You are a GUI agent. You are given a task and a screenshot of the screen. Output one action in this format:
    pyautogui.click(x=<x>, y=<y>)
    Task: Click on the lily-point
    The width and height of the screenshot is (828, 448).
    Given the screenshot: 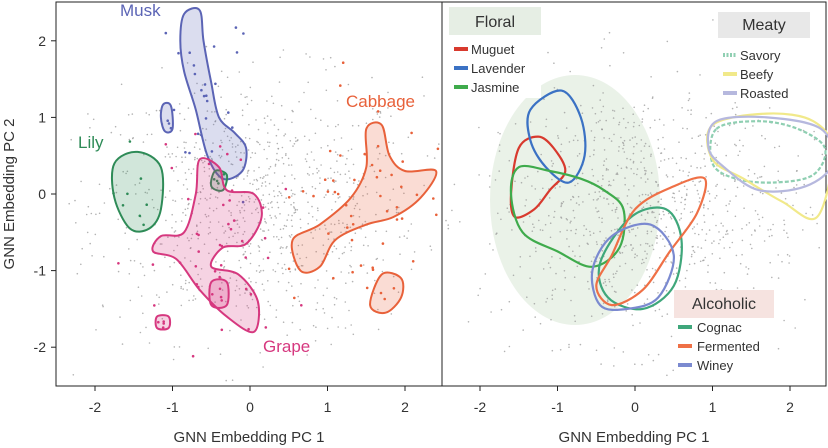 What is the action you would take?
    pyautogui.click(x=146, y=204)
    